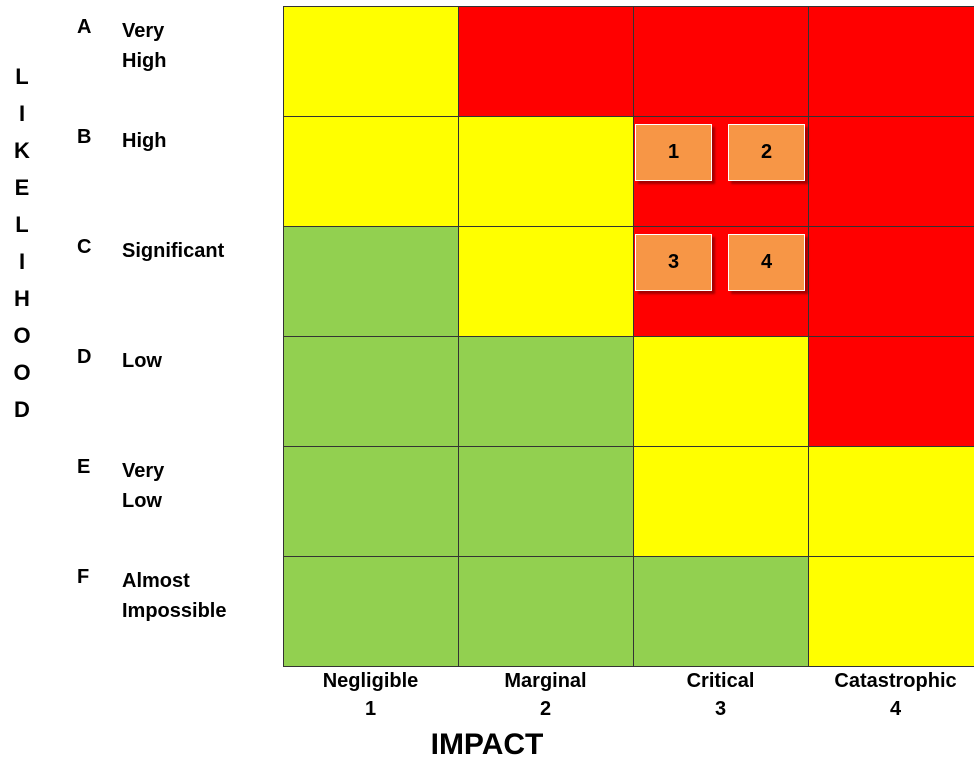 This screenshot has width=974, height=764. Describe the element at coordinates (766, 262) in the screenshot. I see `risk-marker: 4` at that location.